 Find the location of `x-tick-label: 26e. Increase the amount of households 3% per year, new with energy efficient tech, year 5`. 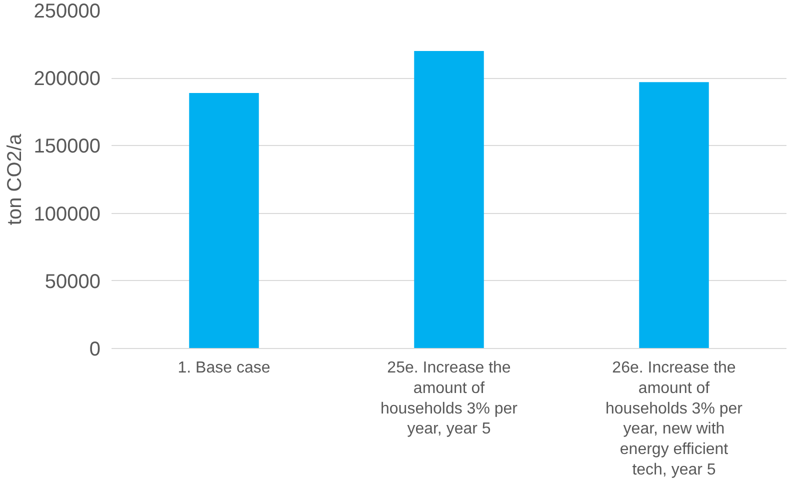

x-tick-label: 26e. Increase the amount of households 3% per year, new with energy efficient tech, year 5 is located at coordinates (675, 419).